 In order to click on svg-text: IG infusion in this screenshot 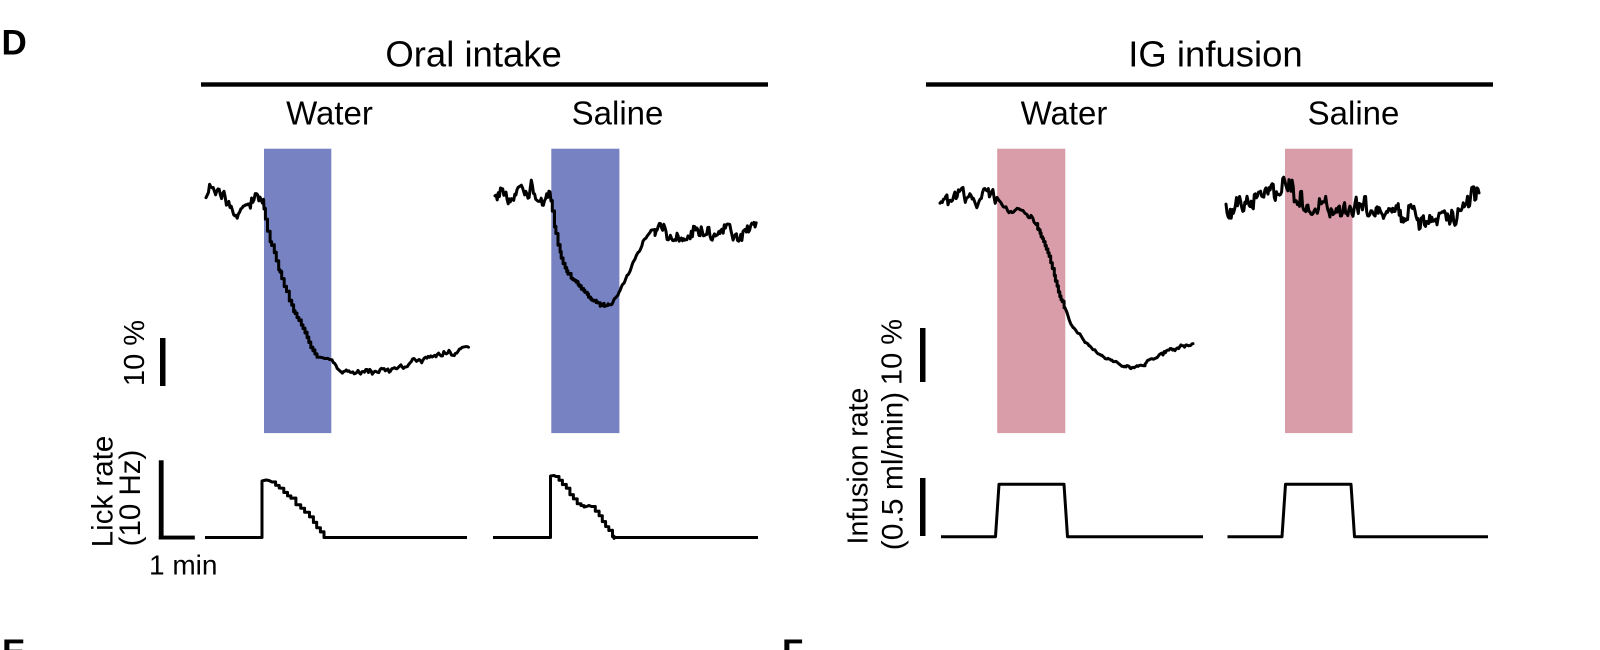, I will do `click(1215, 54)`.